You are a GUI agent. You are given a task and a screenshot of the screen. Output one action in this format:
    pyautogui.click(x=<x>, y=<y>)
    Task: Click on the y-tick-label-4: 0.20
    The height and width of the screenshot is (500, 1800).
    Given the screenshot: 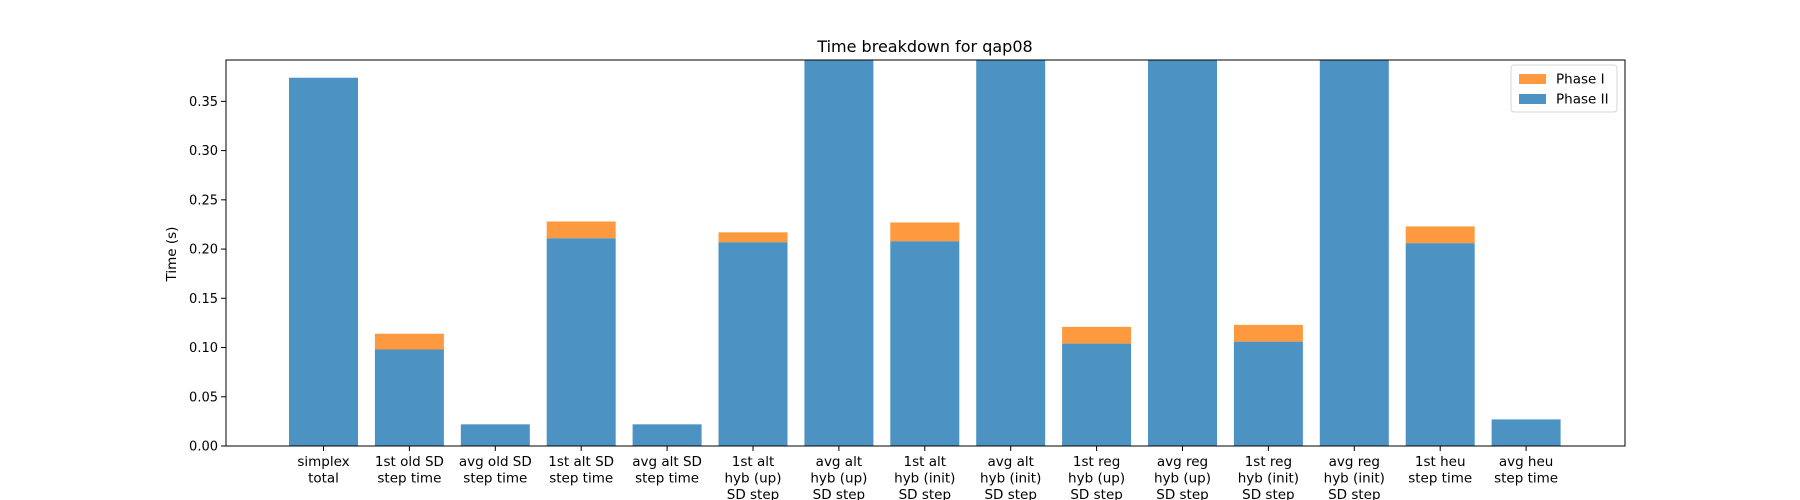 What is the action you would take?
    pyautogui.click(x=203, y=250)
    